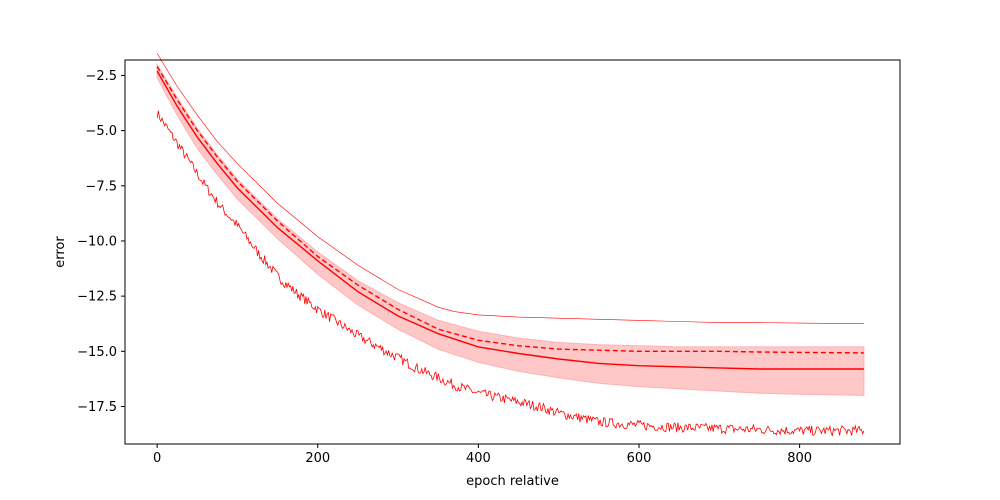 The height and width of the screenshot is (500, 1000). Describe the element at coordinates (317, 458) in the screenshot. I see `x-tick-label: 200` at that location.